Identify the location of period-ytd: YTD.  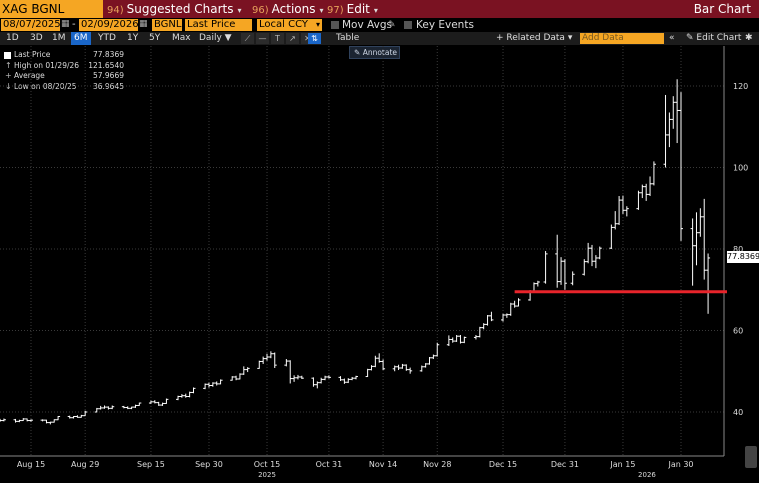
(107, 38).